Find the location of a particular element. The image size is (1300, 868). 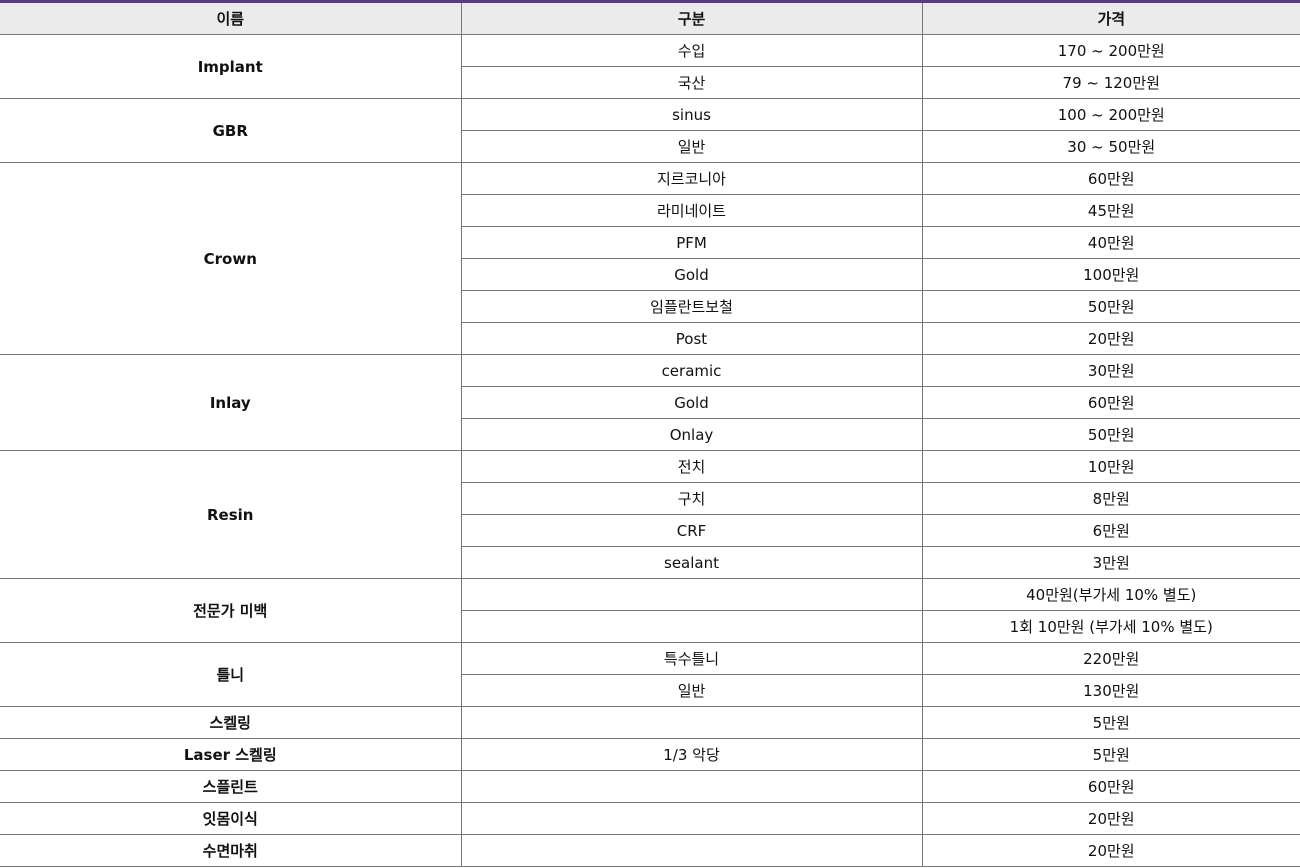

treatment-name: 스켈링 is located at coordinates (231, 722).